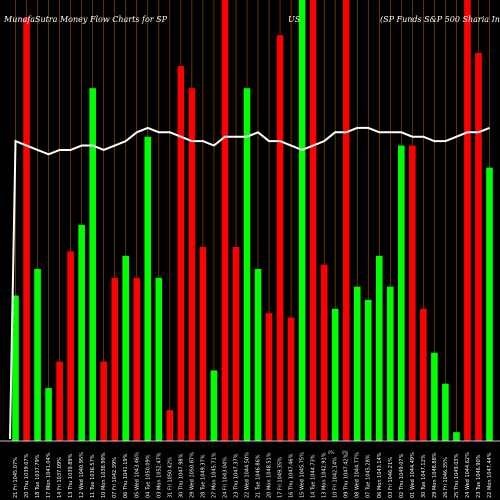  I want to click on x-tick-label: 21 Fri 1045.07%, so click(16, 477).